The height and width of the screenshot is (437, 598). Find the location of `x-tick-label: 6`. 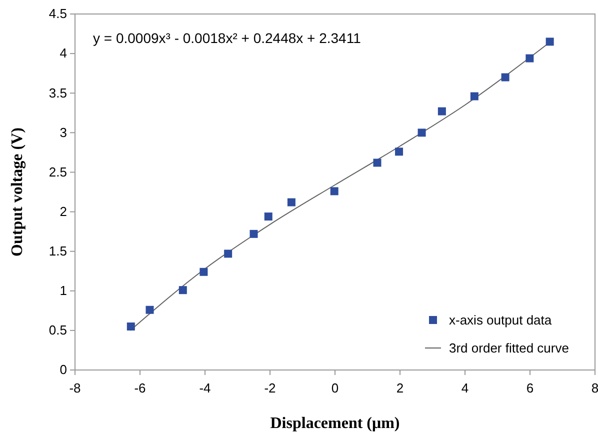

x-tick-label: 6 is located at coordinates (530, 388).